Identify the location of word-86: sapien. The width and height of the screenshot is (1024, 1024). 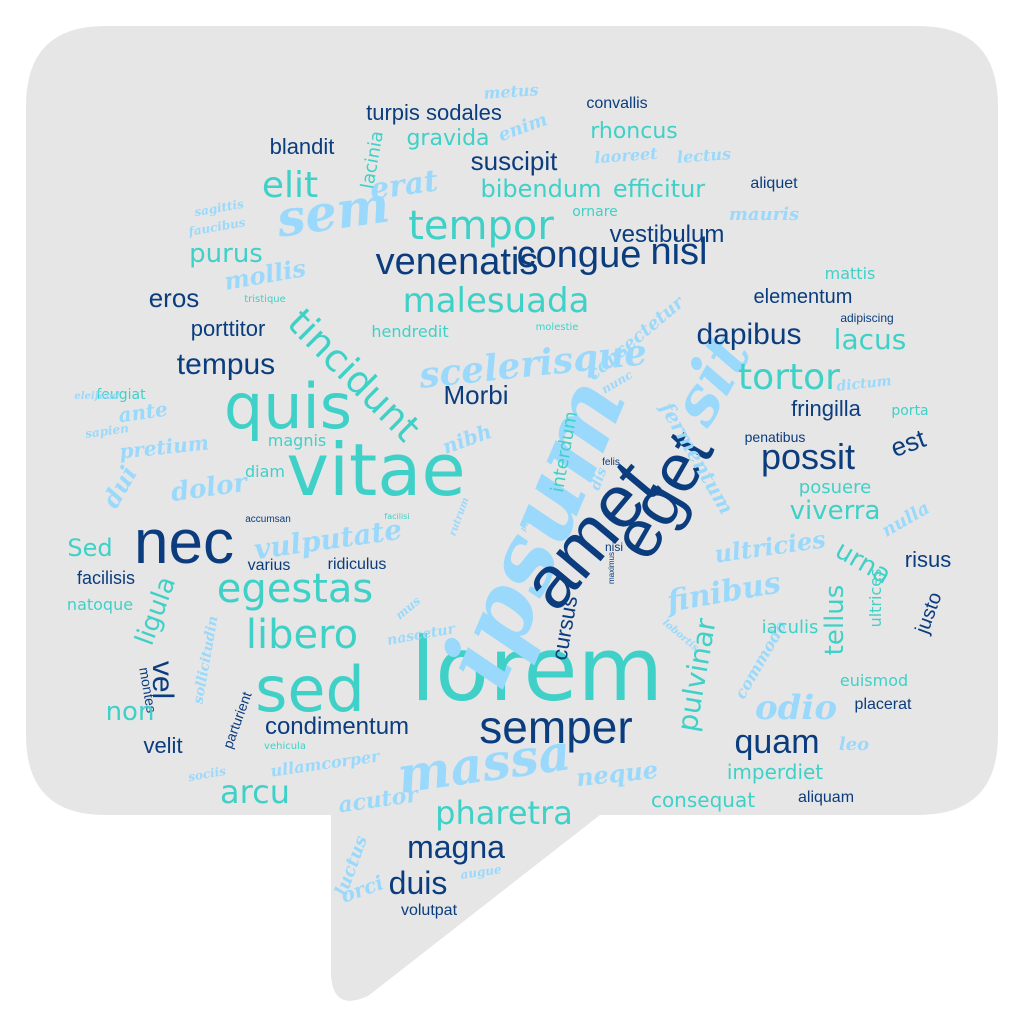
(107, 431).